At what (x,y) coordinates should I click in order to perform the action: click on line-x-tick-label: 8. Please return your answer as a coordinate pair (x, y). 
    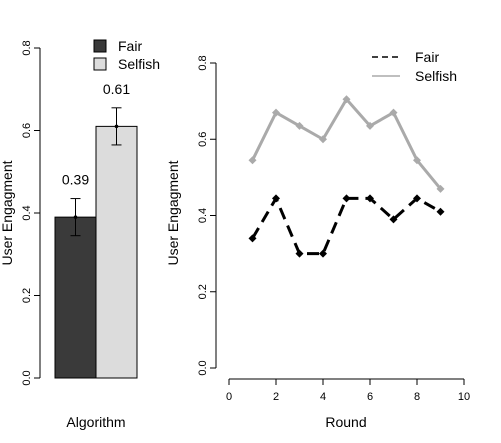
    Looking at the image, I should click on (417, 397).